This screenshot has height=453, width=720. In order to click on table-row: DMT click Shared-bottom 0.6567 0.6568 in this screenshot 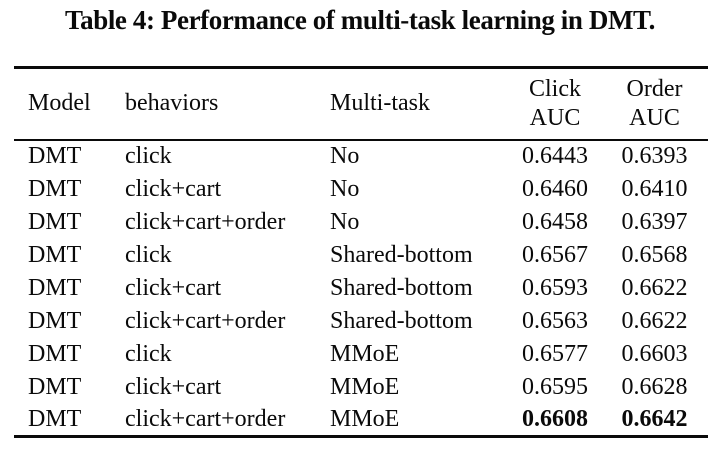, I will do `click(361, 255)`.